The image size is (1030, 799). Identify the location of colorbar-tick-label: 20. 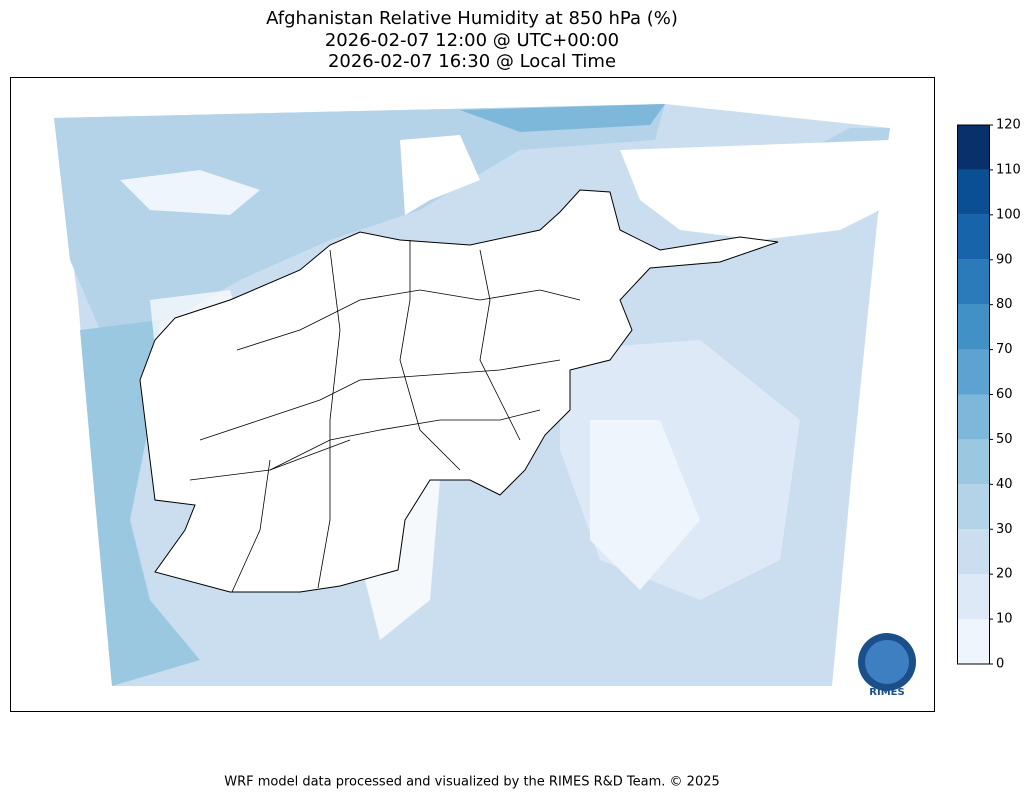
(1004, 574).